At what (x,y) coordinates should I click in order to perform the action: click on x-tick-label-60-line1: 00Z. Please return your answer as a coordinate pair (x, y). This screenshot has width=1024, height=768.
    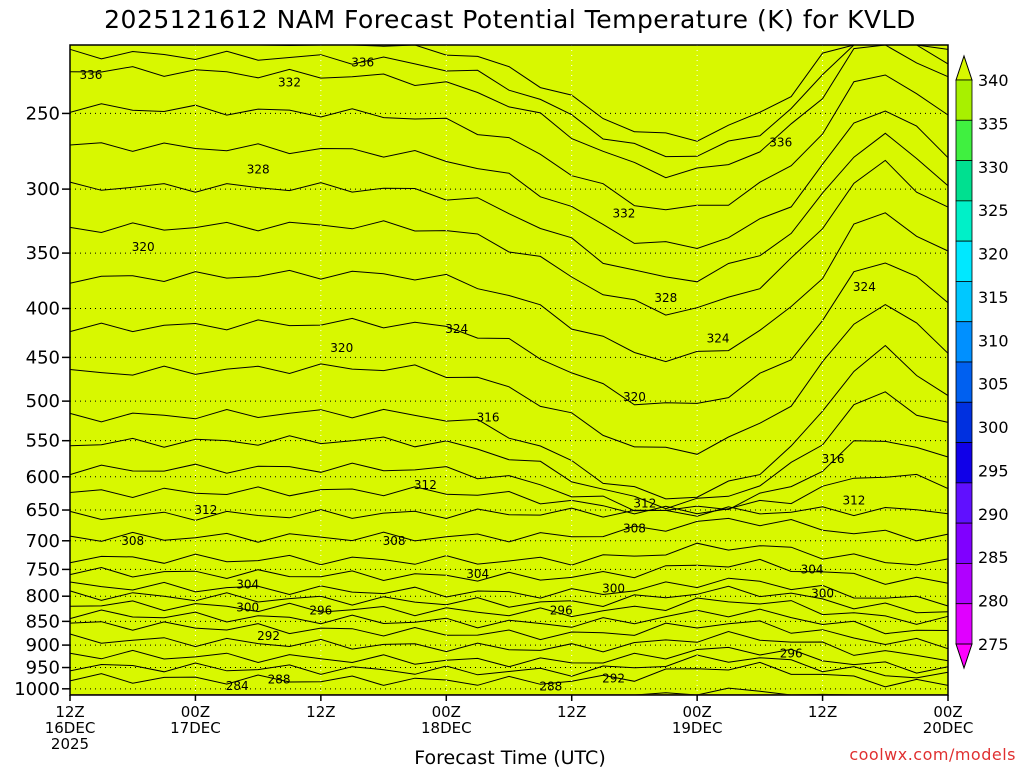
    Looking at the image, I should click on (696, 712).